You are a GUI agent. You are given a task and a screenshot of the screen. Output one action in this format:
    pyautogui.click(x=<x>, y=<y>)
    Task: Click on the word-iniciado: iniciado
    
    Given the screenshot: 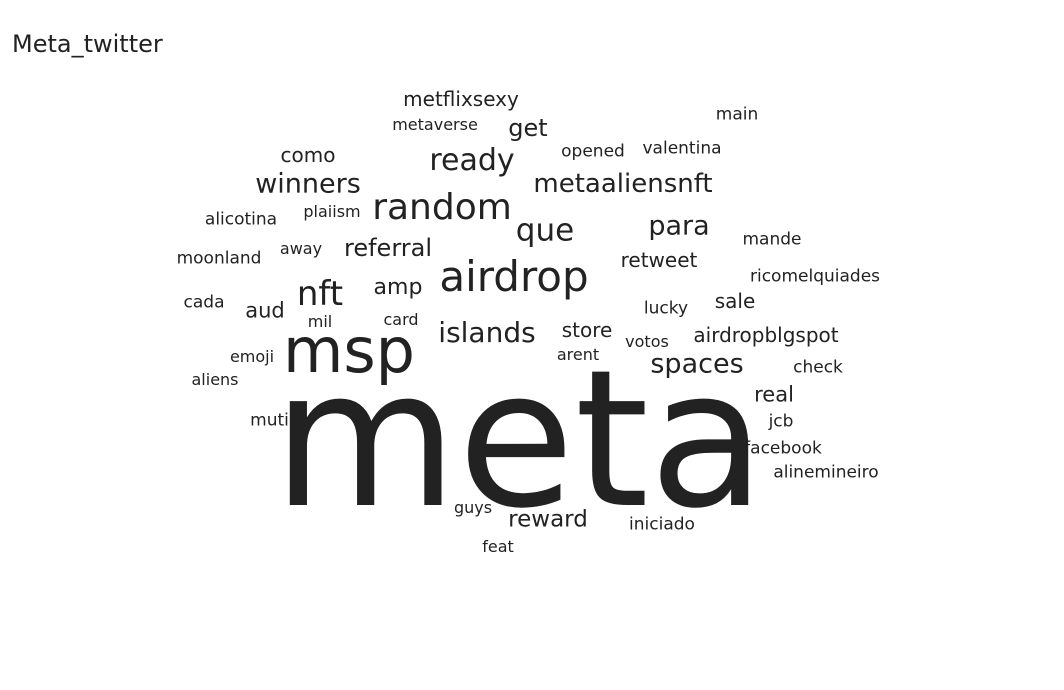 What is the action you would take?
    pyautogui.click(x=662, y=524)
    